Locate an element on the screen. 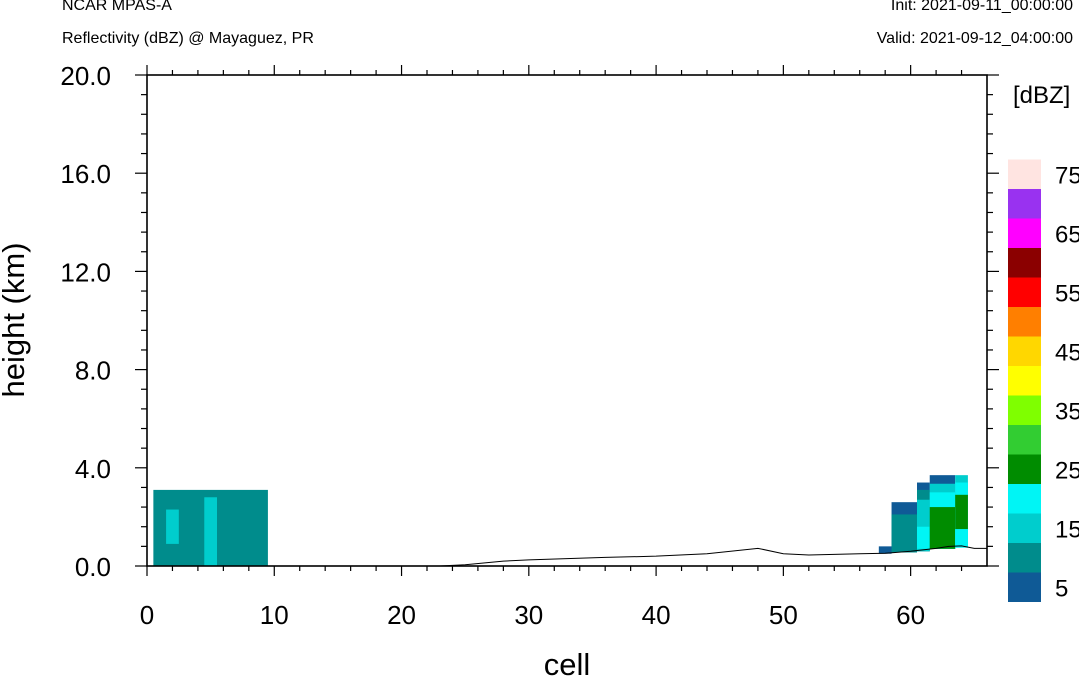  x-tick-label: 10 is located at coordinates (274, 615).